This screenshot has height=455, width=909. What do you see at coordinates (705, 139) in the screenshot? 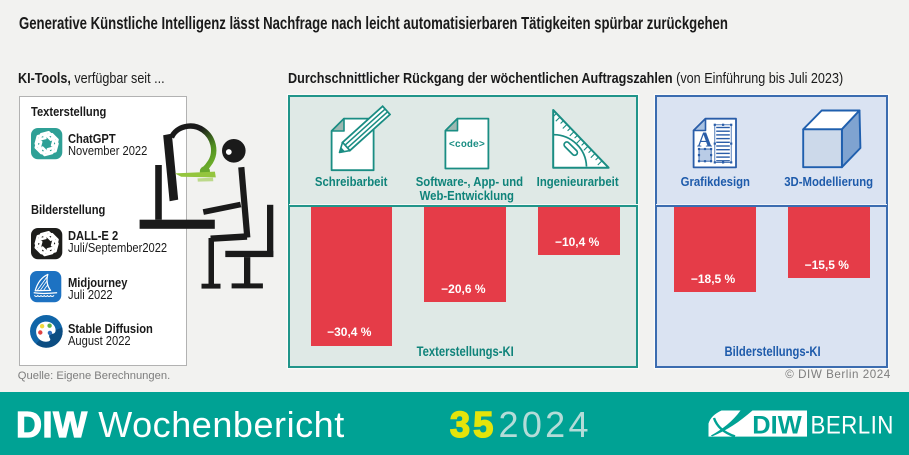
I see `svg-text: A` at bounding box center [705, 139].